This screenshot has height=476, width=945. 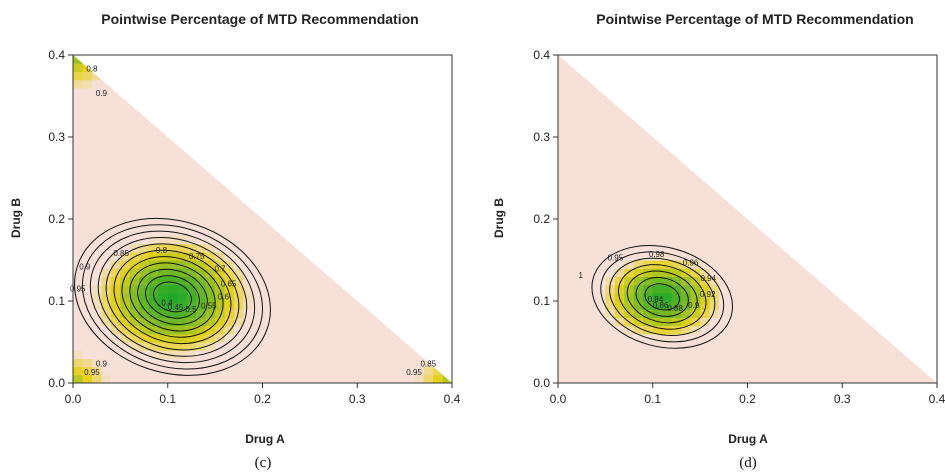 I want to click on contour-line, so click(x=662, y=297).